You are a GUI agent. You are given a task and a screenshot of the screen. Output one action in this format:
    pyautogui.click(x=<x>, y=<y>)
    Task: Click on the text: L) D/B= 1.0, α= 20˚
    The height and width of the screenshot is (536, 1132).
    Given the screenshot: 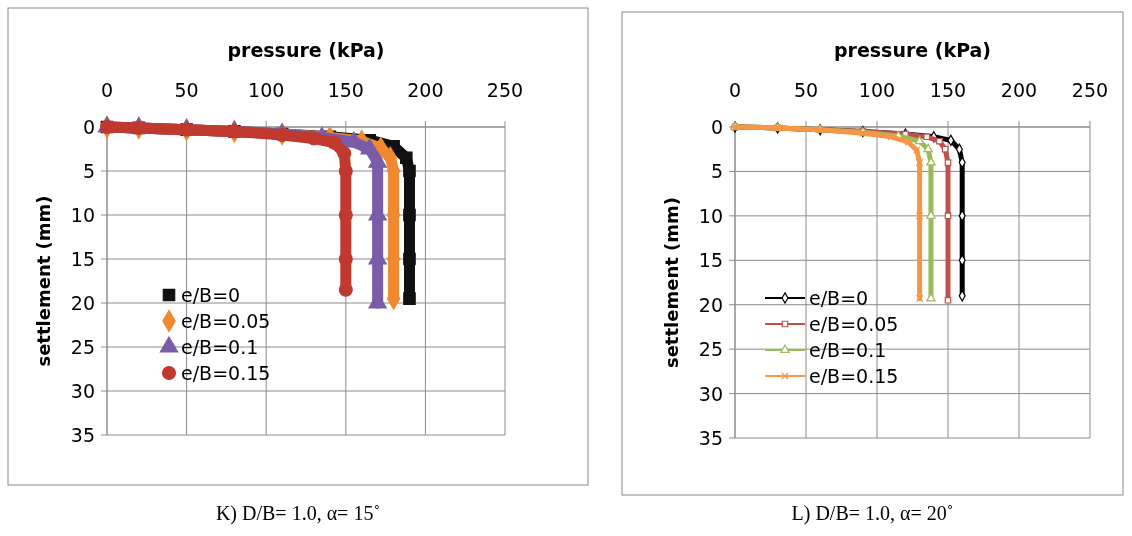 What is the action you would take?
    pyautogui.click(x=872, y=513)
    